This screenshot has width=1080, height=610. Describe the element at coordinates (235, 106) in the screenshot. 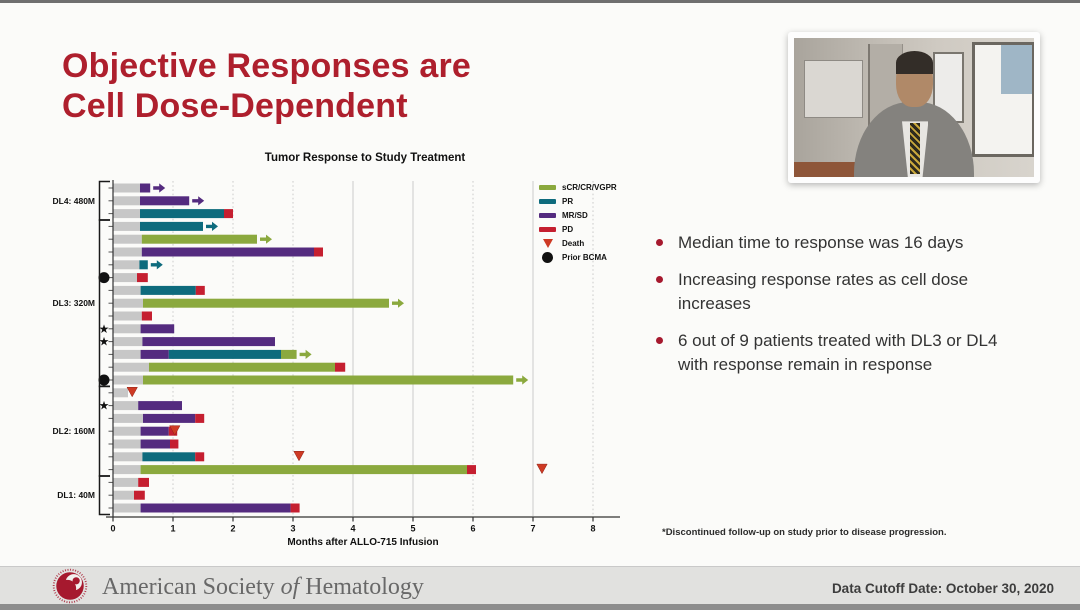

I see `slide-title-line2: Cell Dose-Dependent` at that location.